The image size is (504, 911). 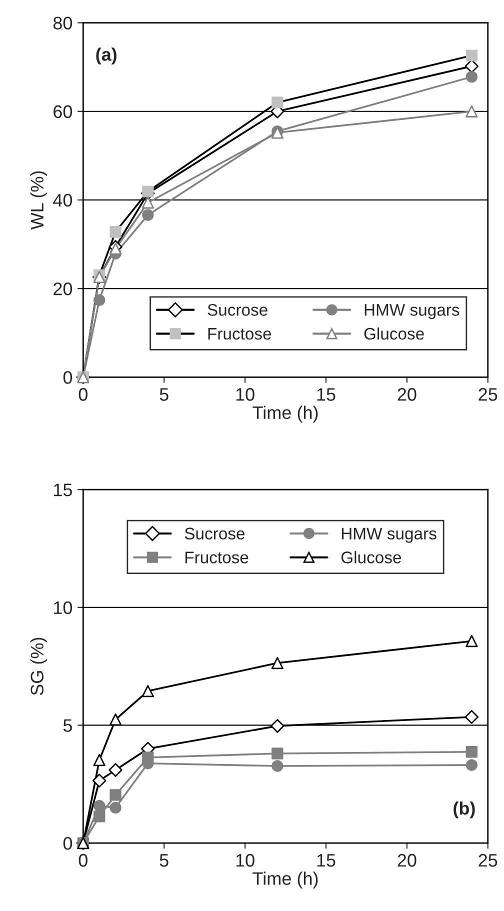 What do you see at coordinates (106, 56) in the screenshot?
I see `annotation: (a)` at bounding box center [106, 56].